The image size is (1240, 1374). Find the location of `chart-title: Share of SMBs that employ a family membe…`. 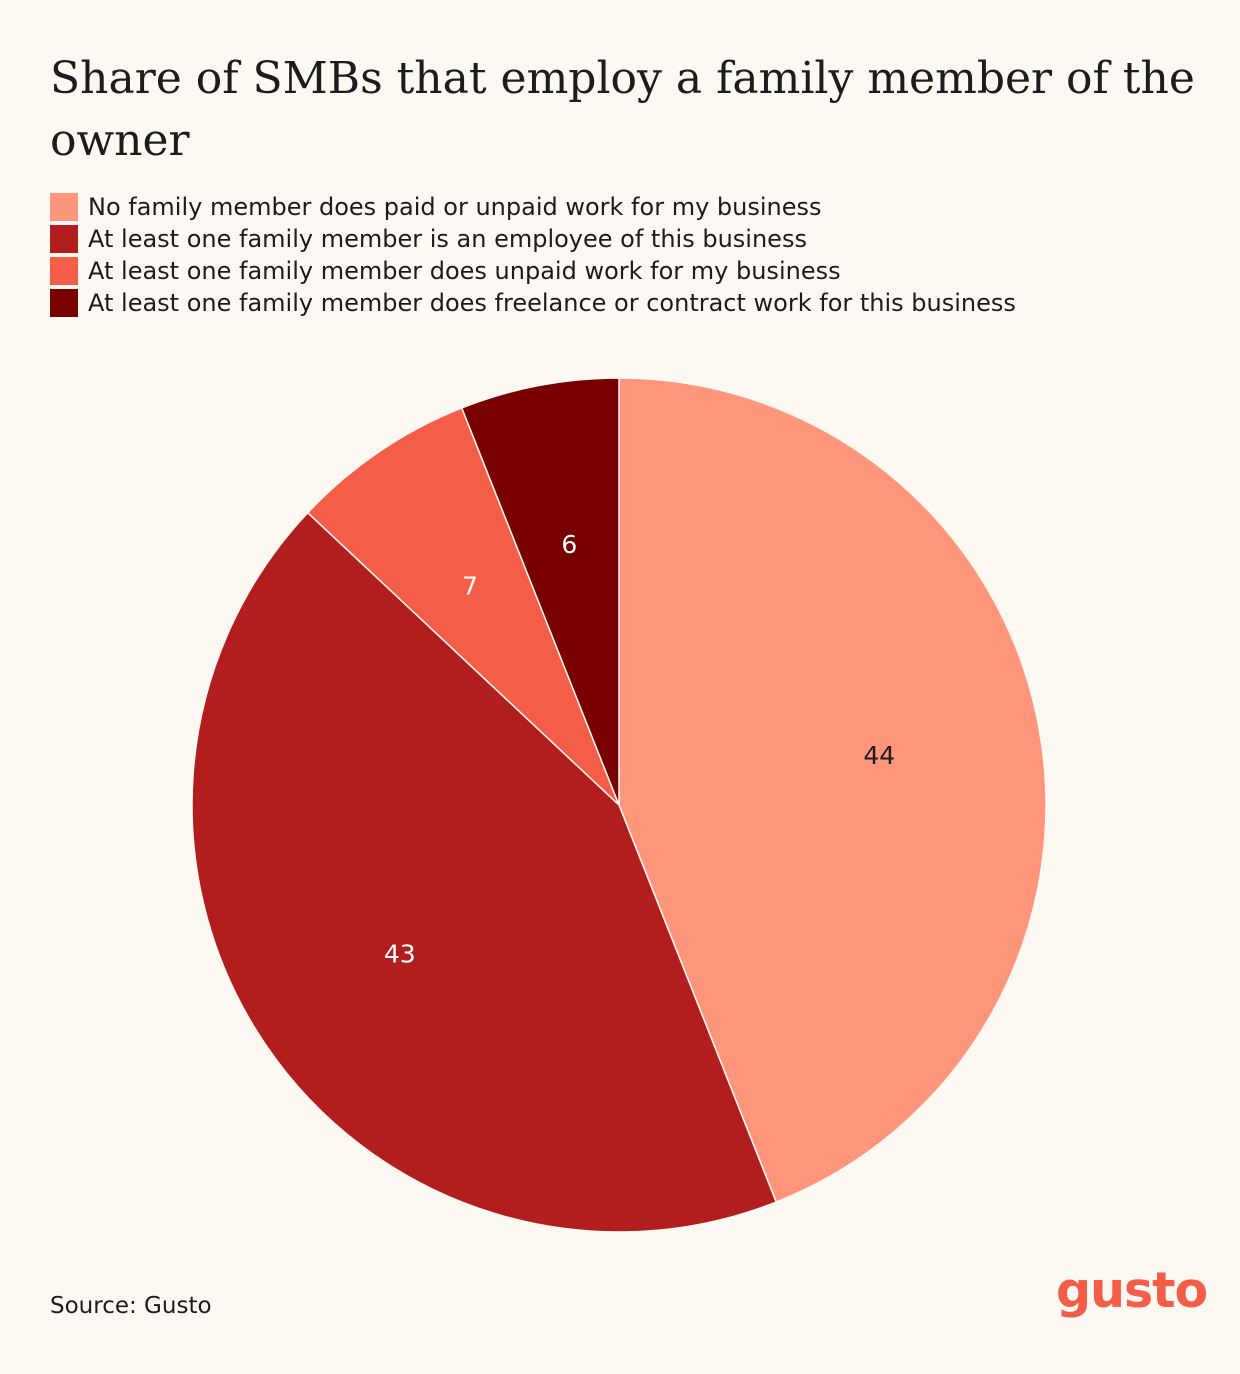

chart-title: Share of SMBs that employ a family membe… is located at coordinates (622, 109).